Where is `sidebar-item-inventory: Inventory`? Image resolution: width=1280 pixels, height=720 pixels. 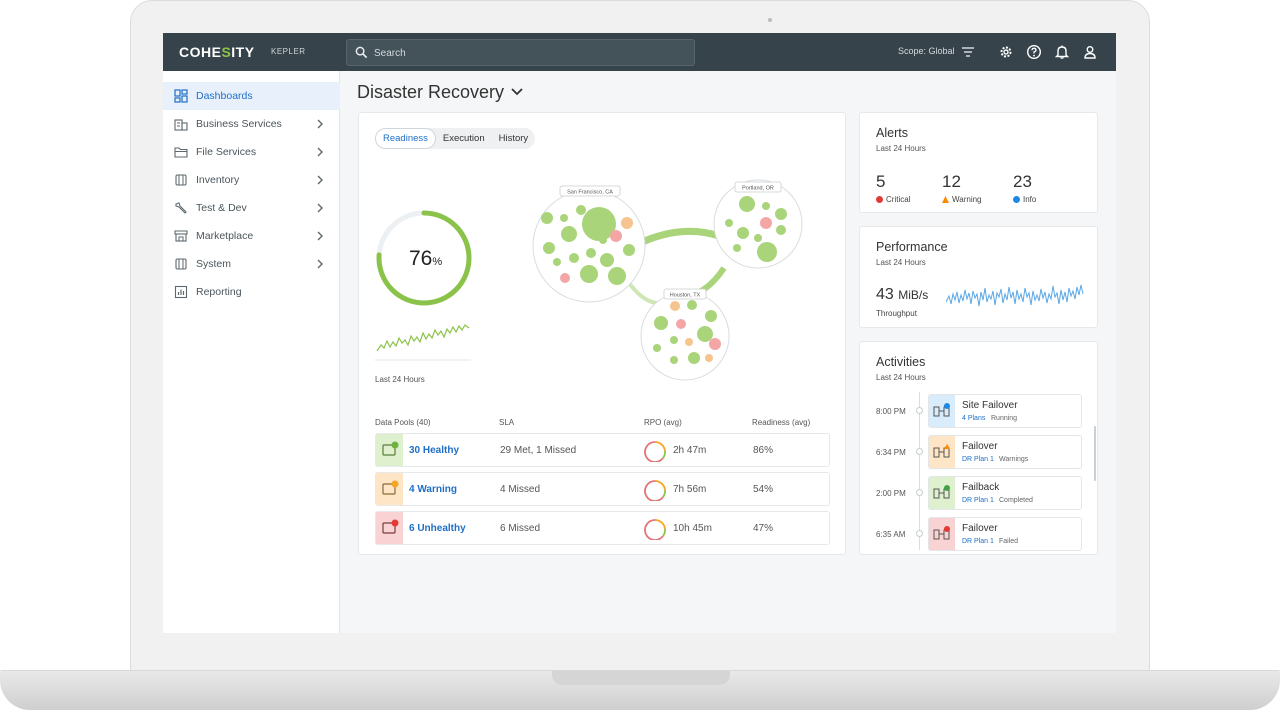
sidebar-item-inventory: Inventory is located at coordinates (251, 180).